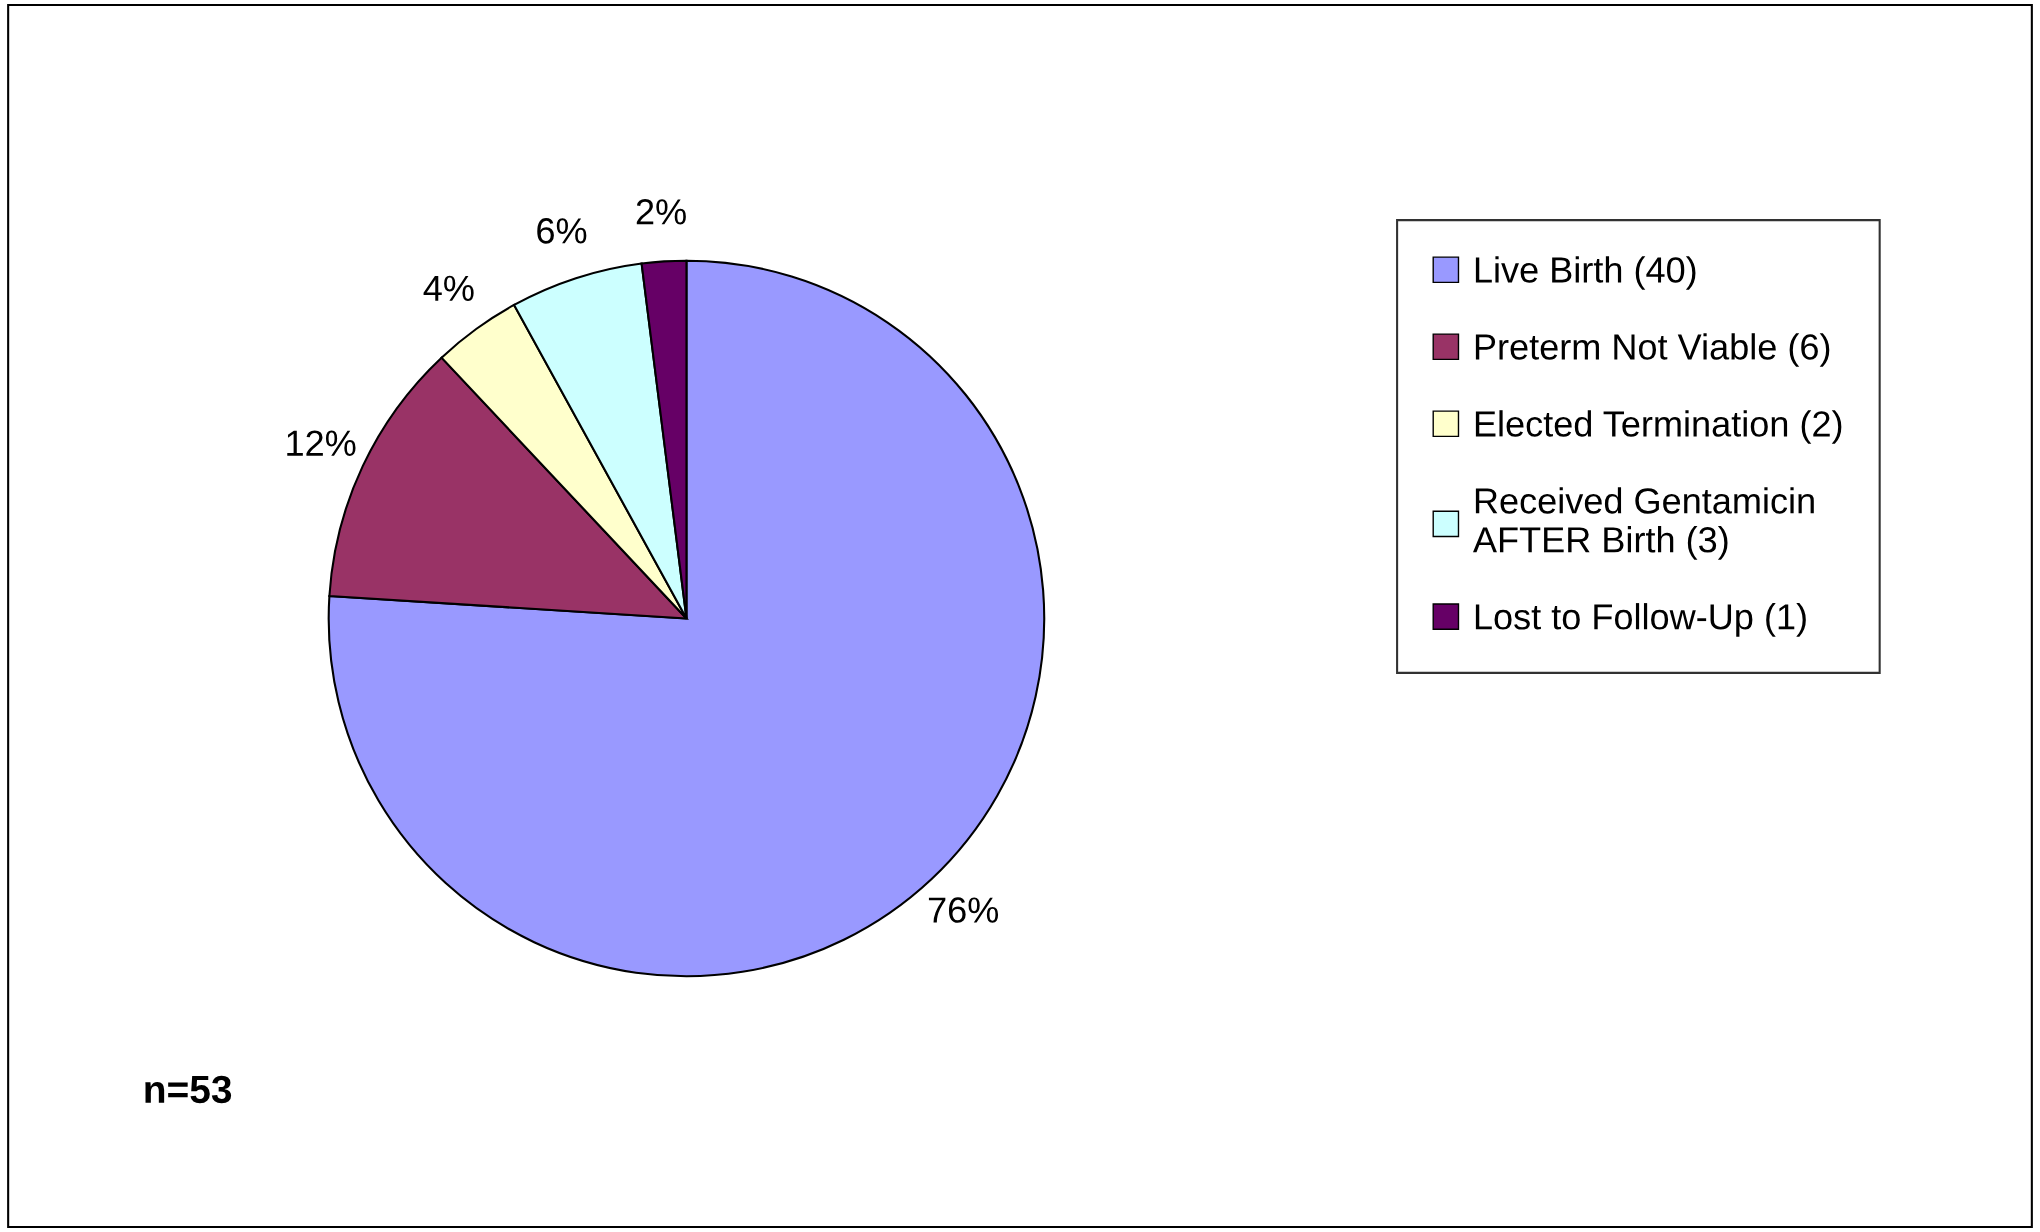  Describe the element at coordinates (1643, 523) in the screenshot. I see `legend-label: Received Gentamicin AFTER Birth (3)` at that location.